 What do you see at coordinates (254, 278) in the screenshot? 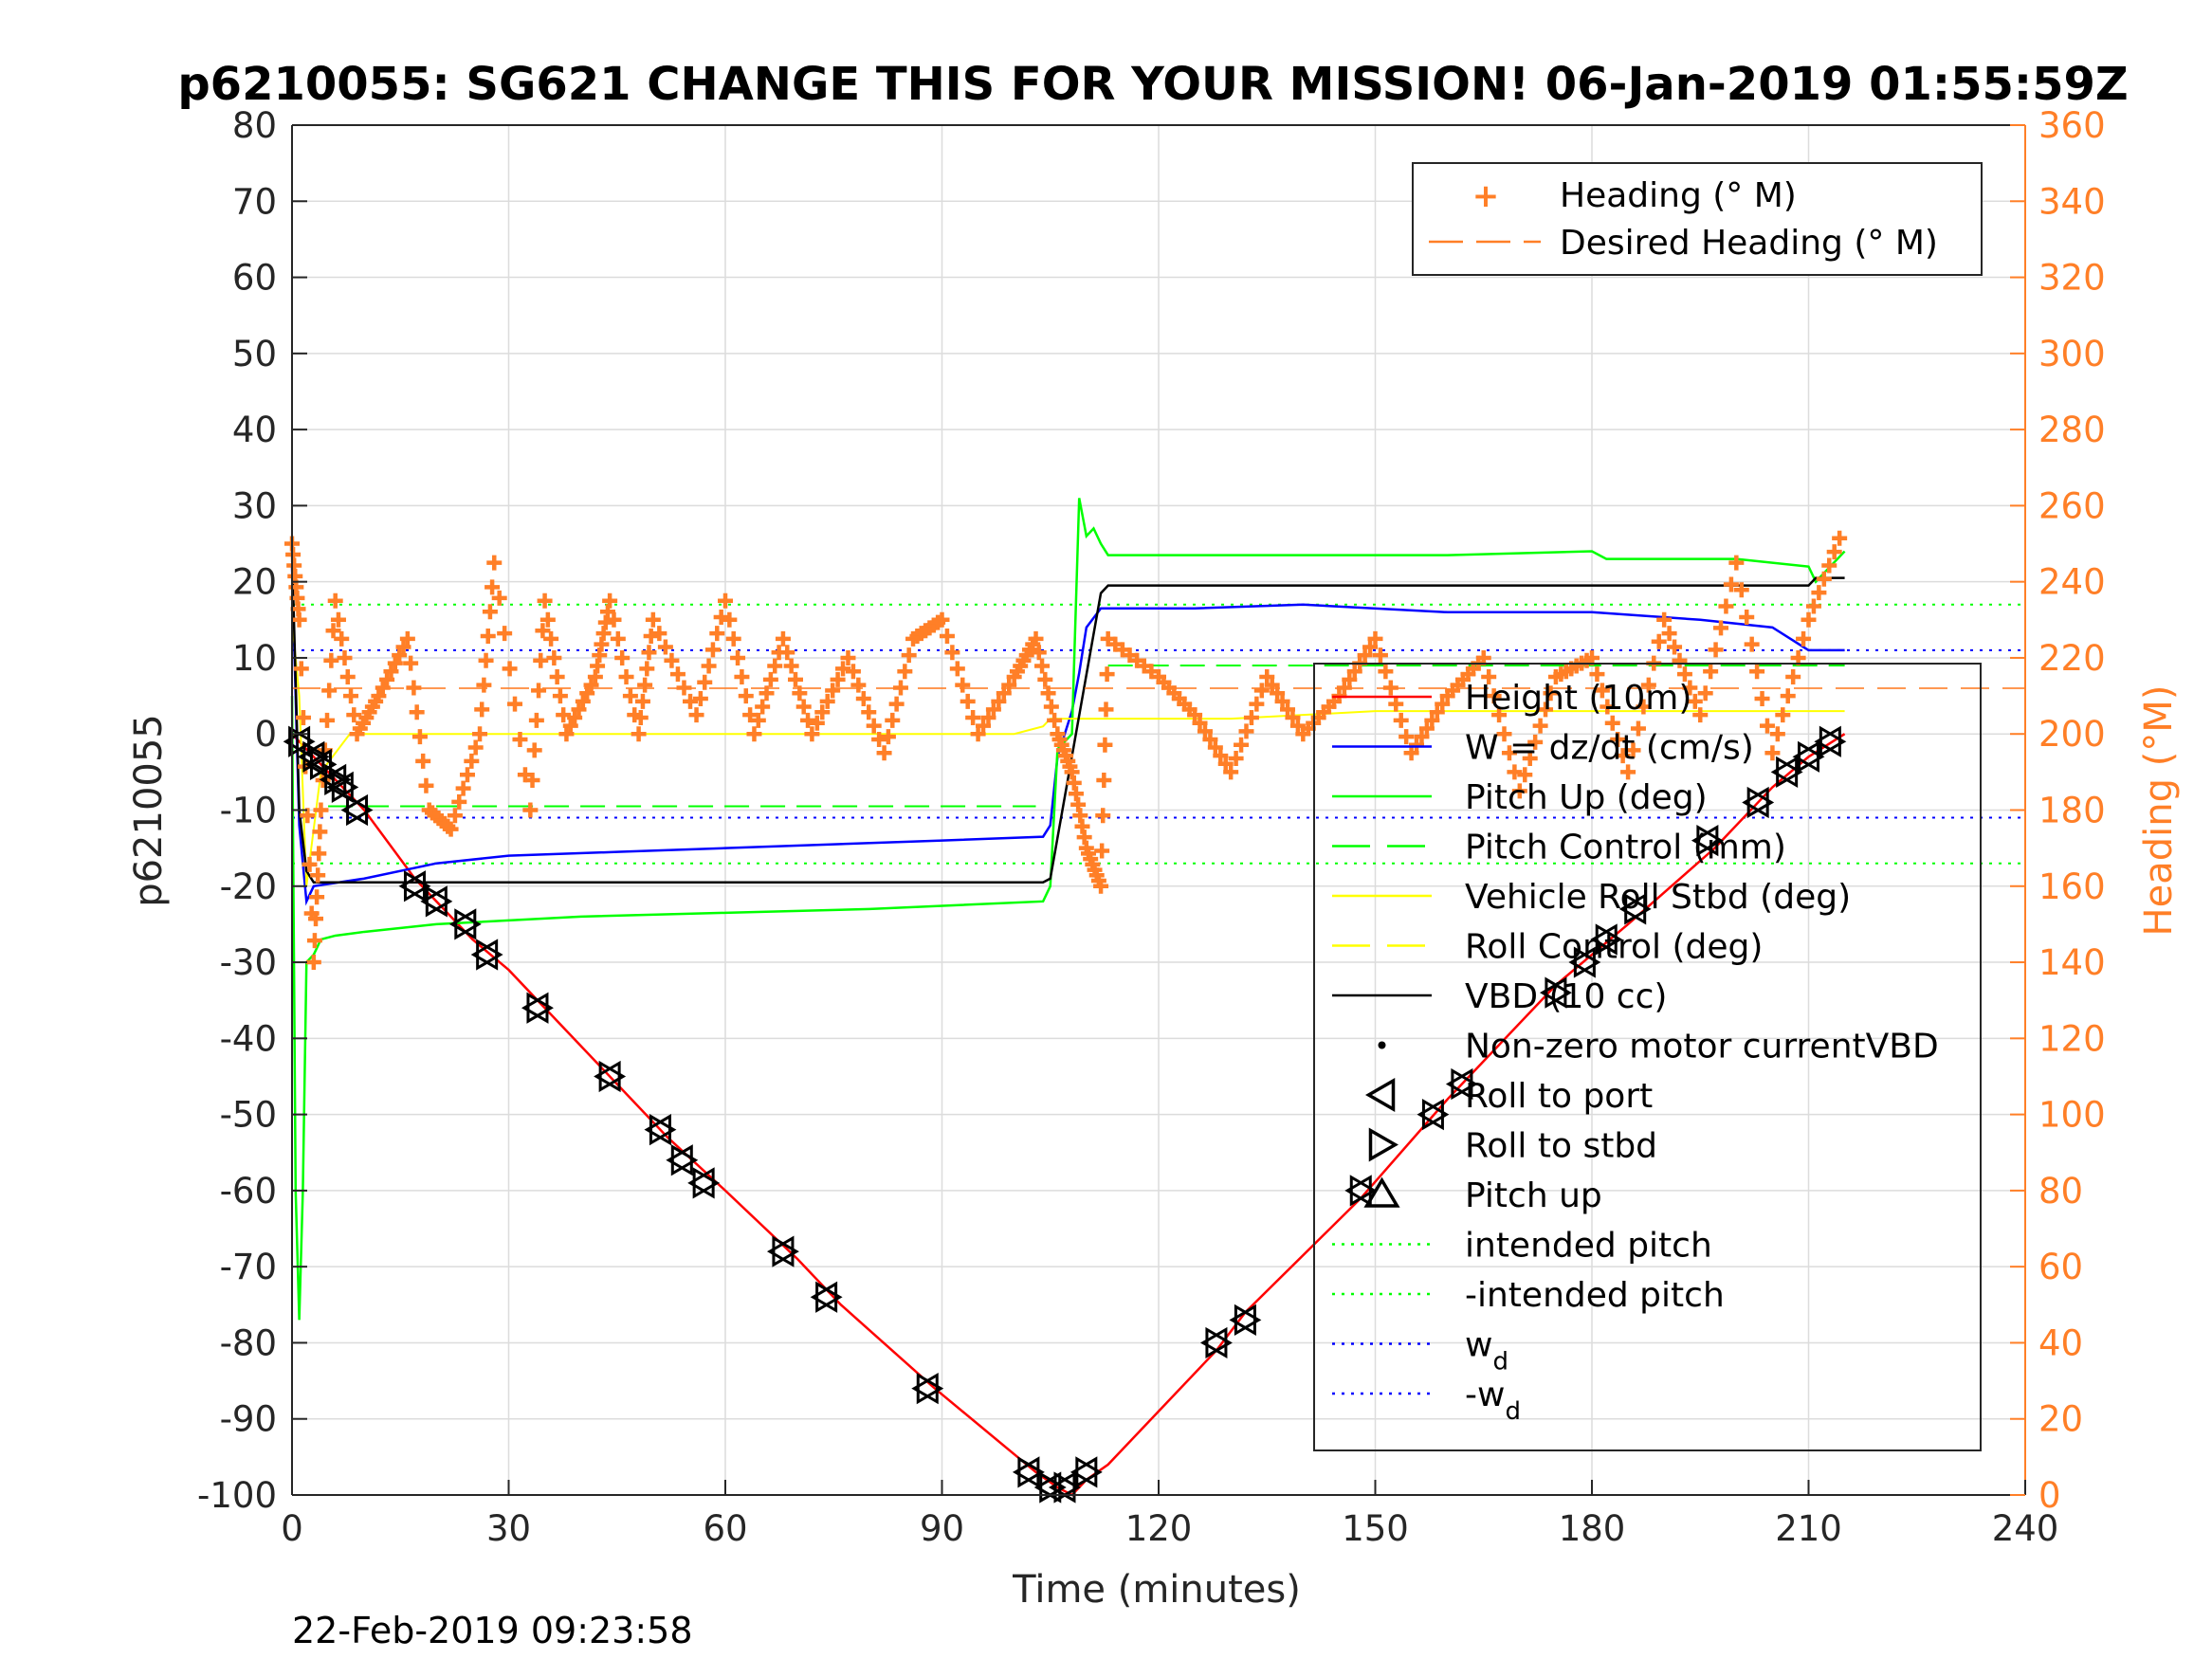
I see `y-tick-label: 60` at bounding box center [254, 278].